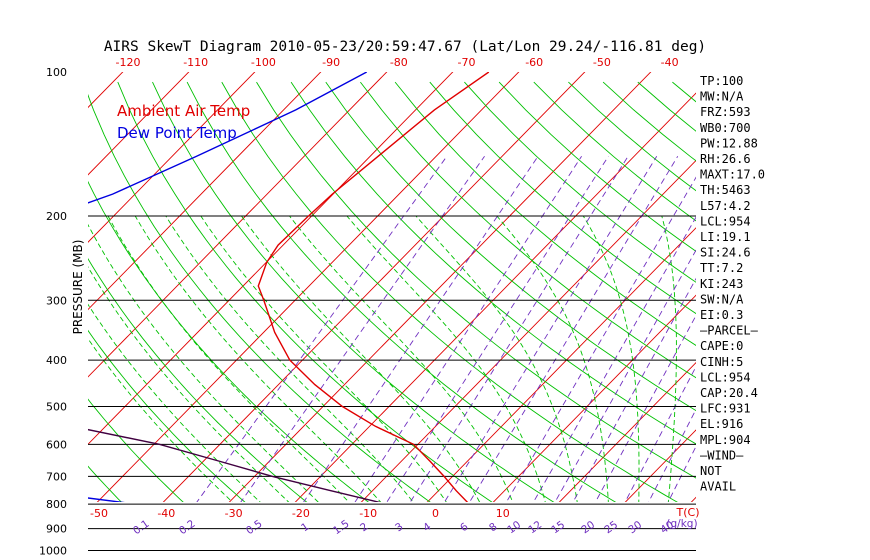 The width and height of the screenshot is (870, 560). What do you see at coordinates (514, 528) in the screenshot?
I see `mixing-ratio-tick-label: 10` at bounding box center [514, 528].